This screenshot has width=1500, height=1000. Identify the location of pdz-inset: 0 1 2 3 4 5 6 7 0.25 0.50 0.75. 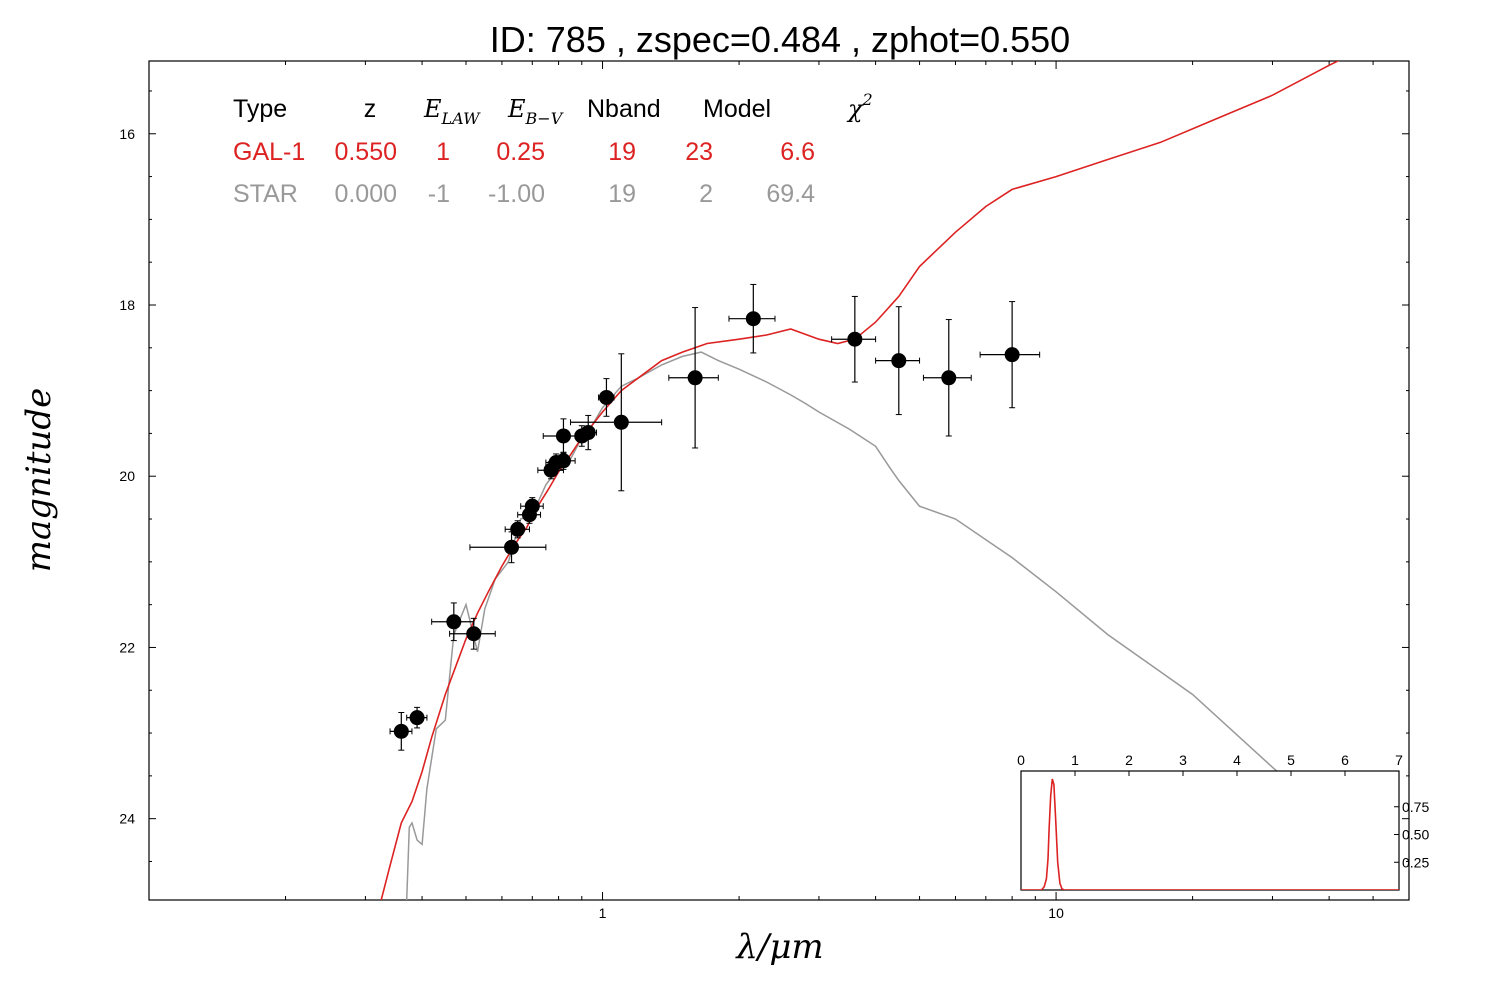
(1223, 821).